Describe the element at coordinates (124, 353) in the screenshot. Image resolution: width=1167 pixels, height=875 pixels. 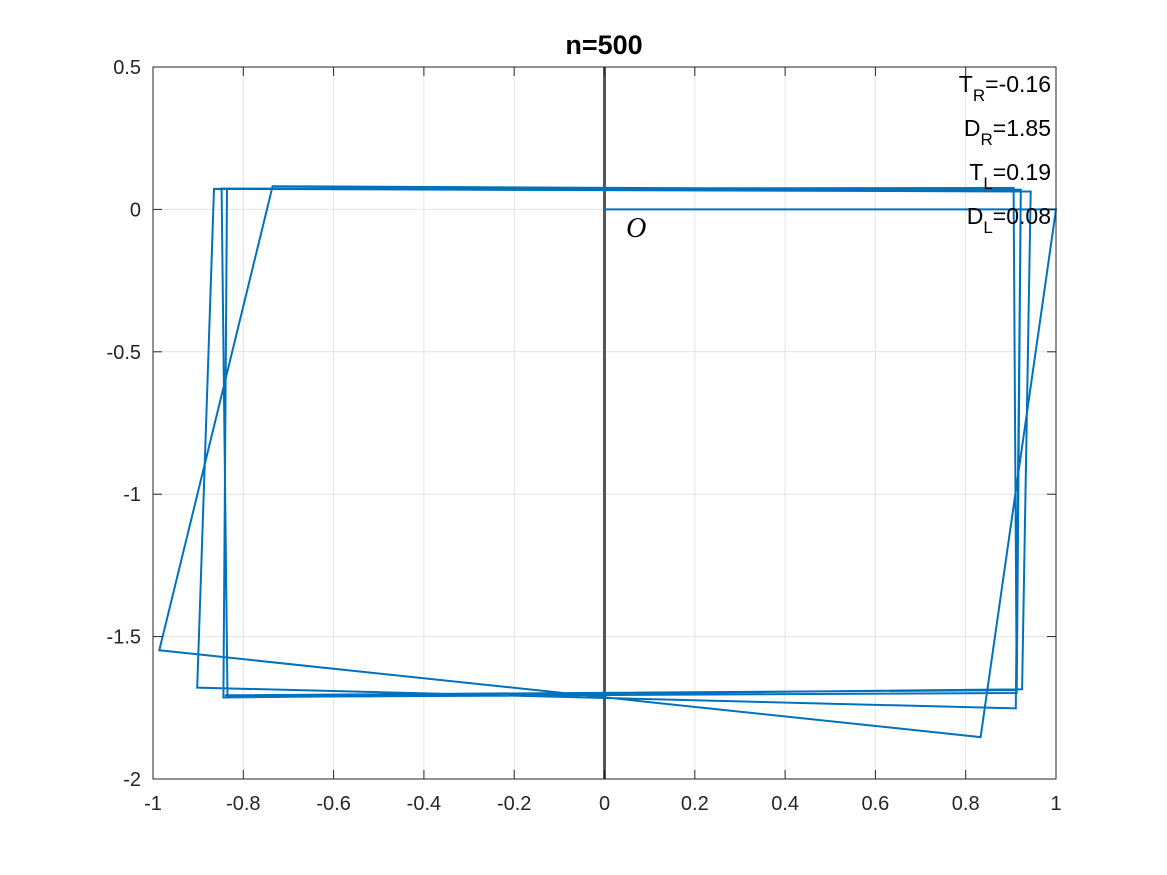
I see `y-tick-label: -0.5` at that location.